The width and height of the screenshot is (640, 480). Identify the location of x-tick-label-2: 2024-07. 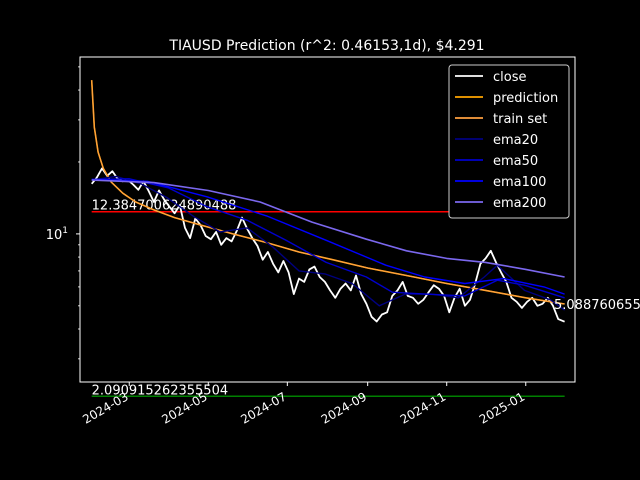
(263, 407).